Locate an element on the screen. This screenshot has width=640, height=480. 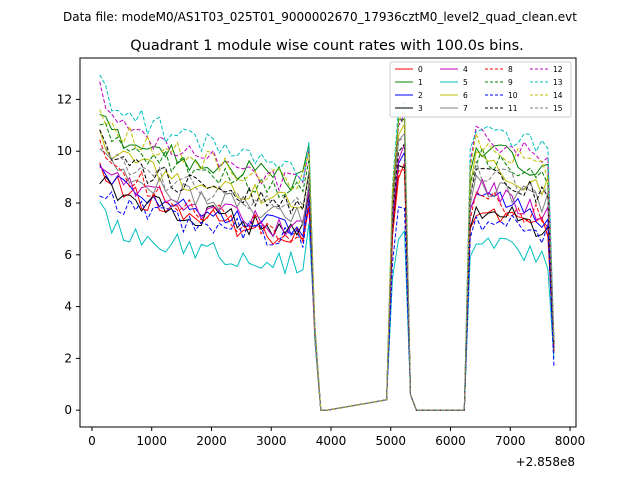
legend-label-7: 7 is located at coordinates (465, 108).